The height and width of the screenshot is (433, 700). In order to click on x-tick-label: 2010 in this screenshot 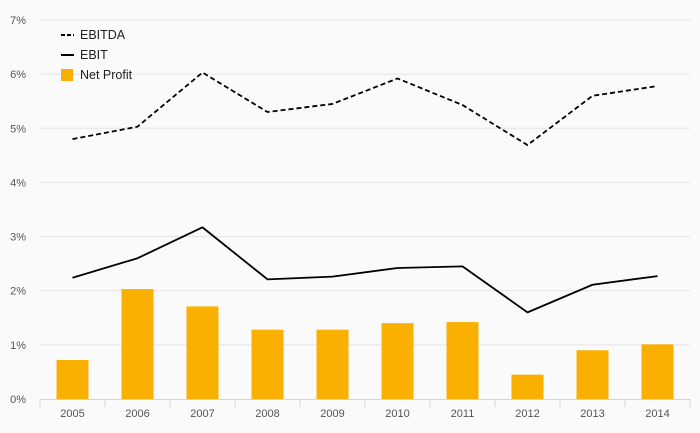, I will do `click(397, 414)`.